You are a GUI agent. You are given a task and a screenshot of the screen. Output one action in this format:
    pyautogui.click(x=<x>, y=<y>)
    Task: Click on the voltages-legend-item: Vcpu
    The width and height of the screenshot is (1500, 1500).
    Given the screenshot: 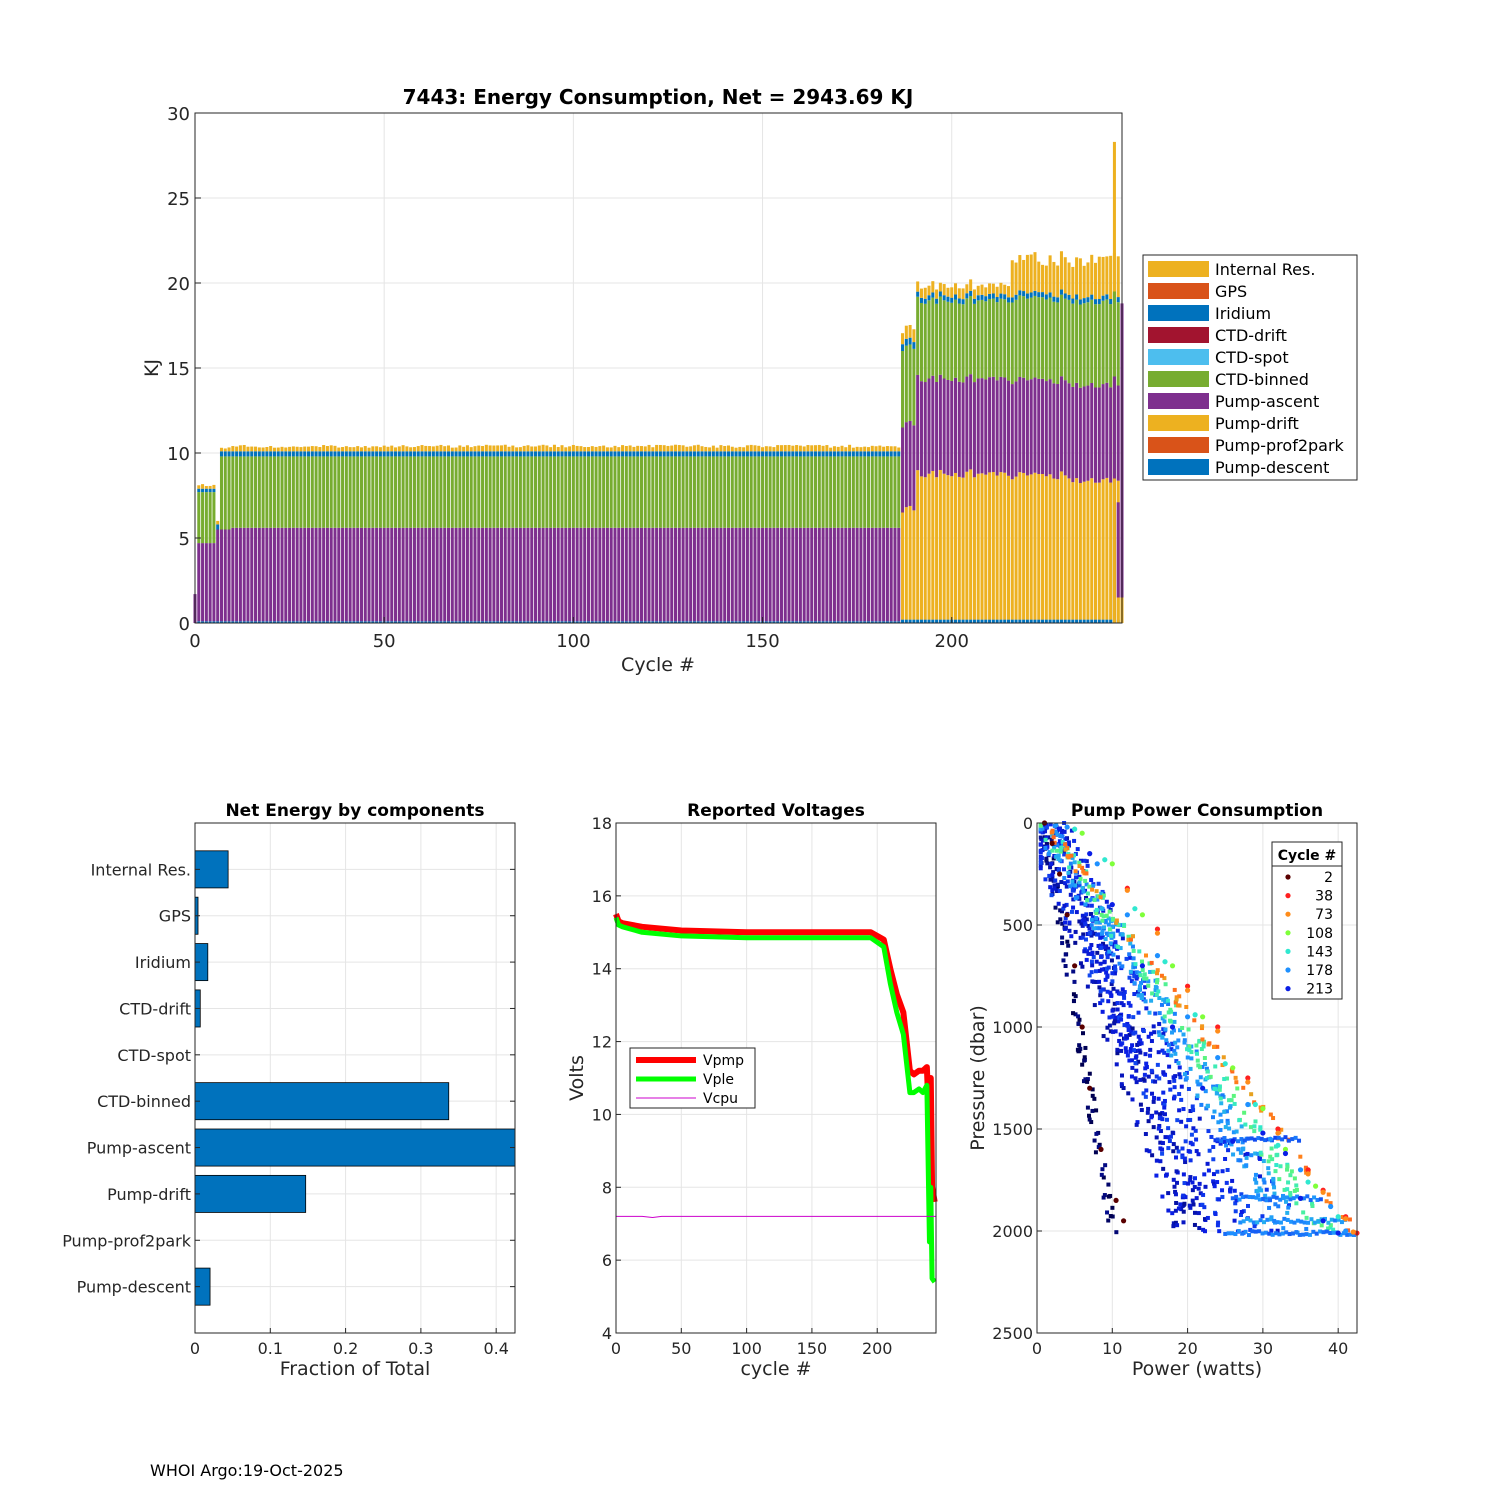 What is the action you would take?
    pyautogui.click(x=687, y=1099)
    